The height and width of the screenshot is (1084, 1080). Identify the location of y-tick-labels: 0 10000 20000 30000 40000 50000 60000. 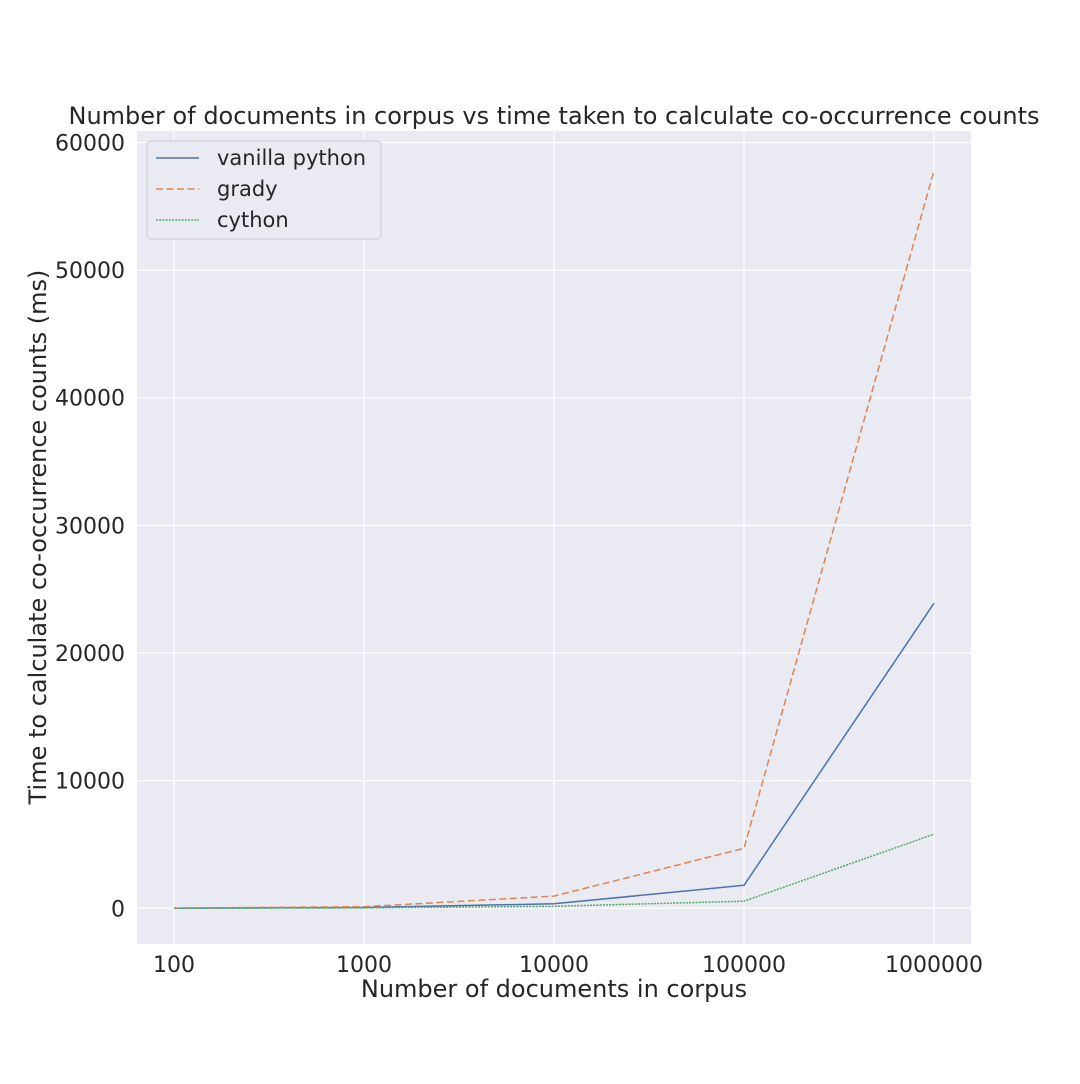
(90, 526).